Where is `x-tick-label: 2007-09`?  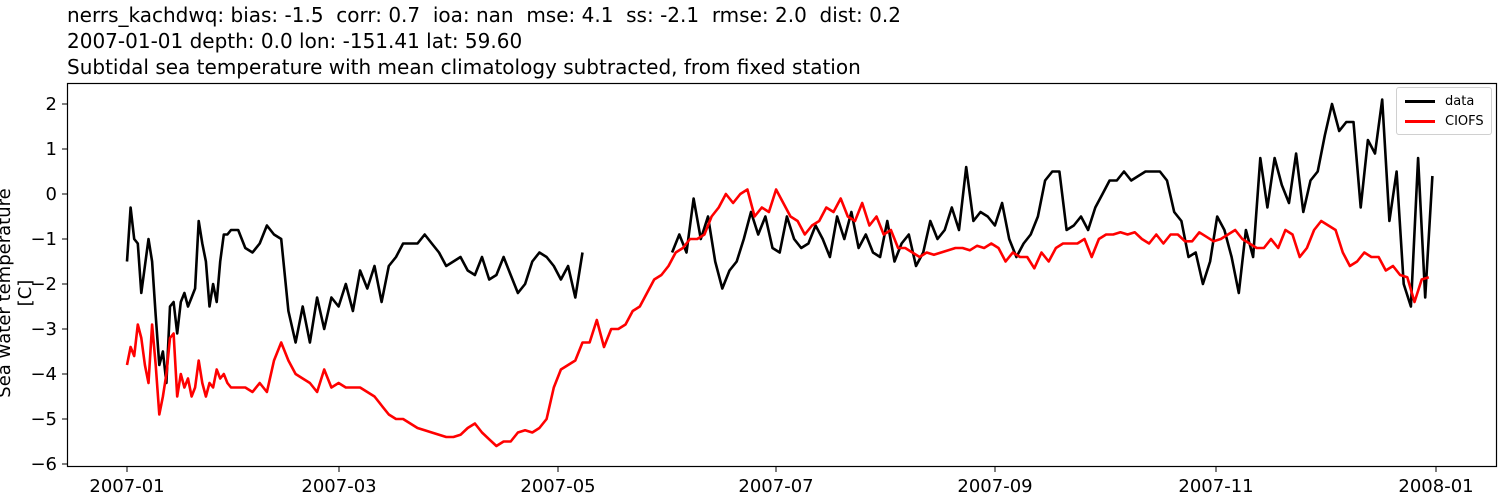 x-tick-label: 2007-09 is located at coordinates (994, 486).